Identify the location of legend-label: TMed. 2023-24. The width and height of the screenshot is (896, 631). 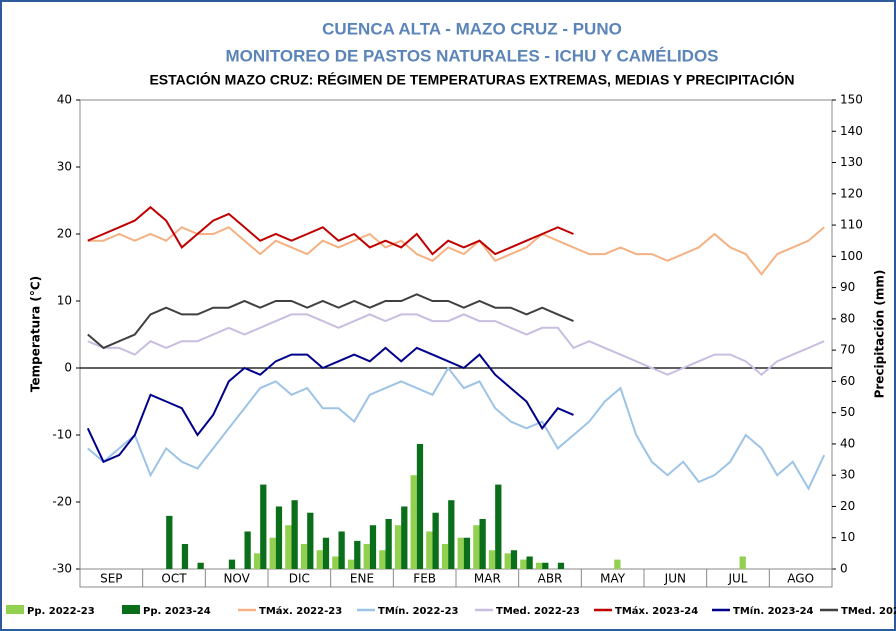
(868, 611).